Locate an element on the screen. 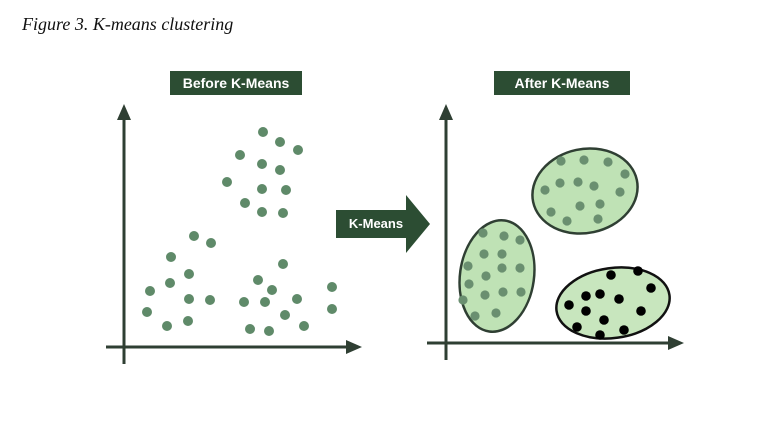 The height and width of the screenshot is (423, 758). before-y-arrowhead is located at coordinates (124, 112).